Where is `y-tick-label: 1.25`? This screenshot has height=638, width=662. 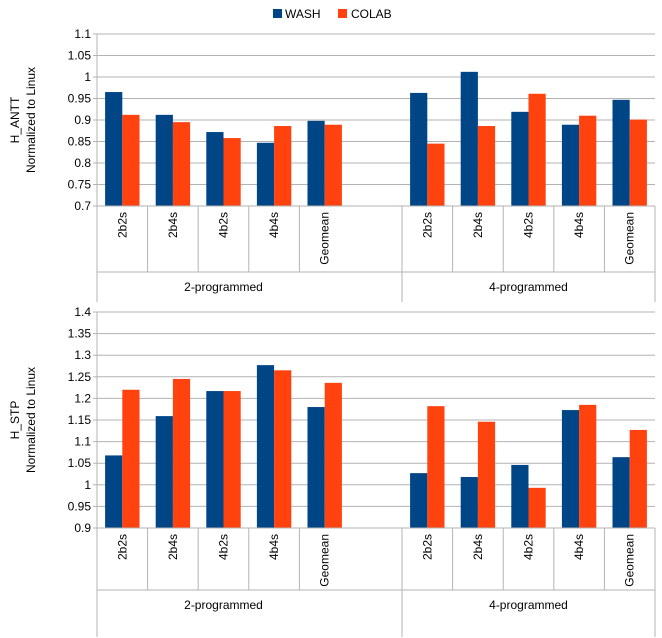 y-tick-label: 1.25 is located at coordinates (80, 377).